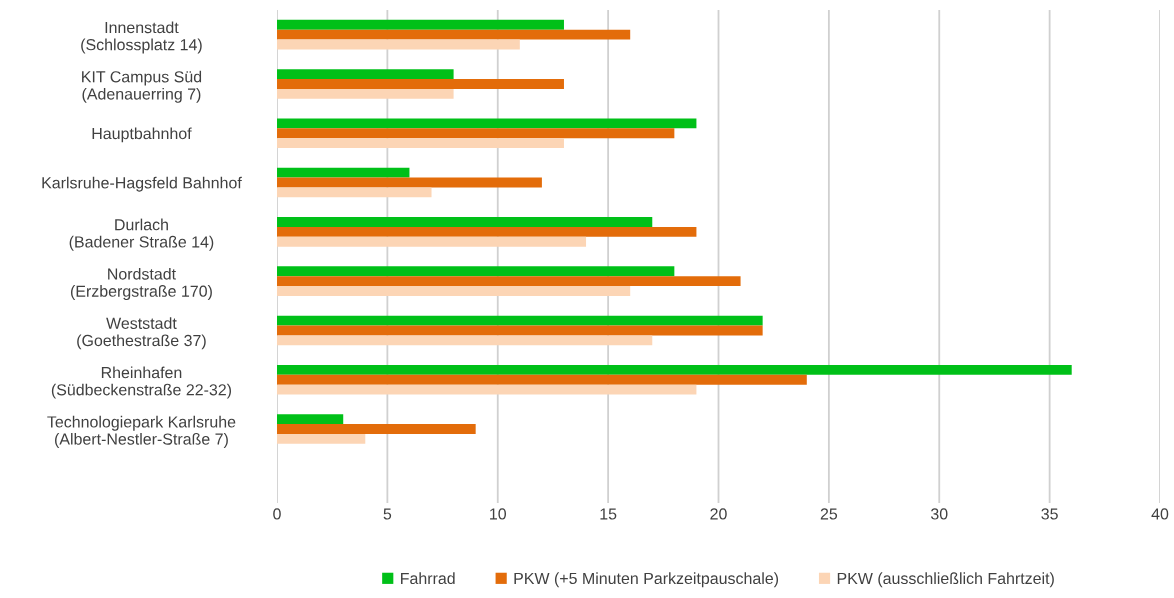  I want to click on x-tick-label: 5, so click(387, 514).